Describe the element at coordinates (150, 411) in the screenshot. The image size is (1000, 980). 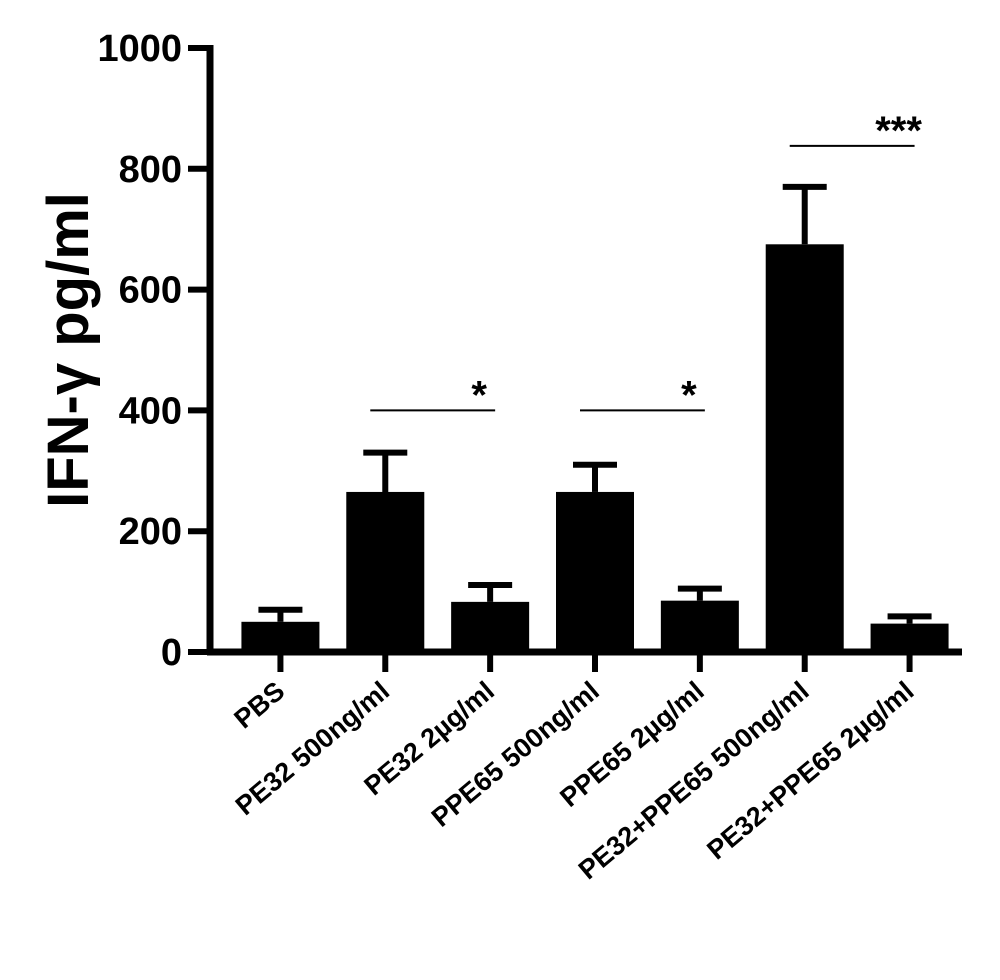
I see `y-tick-label-400: 400` at that location.